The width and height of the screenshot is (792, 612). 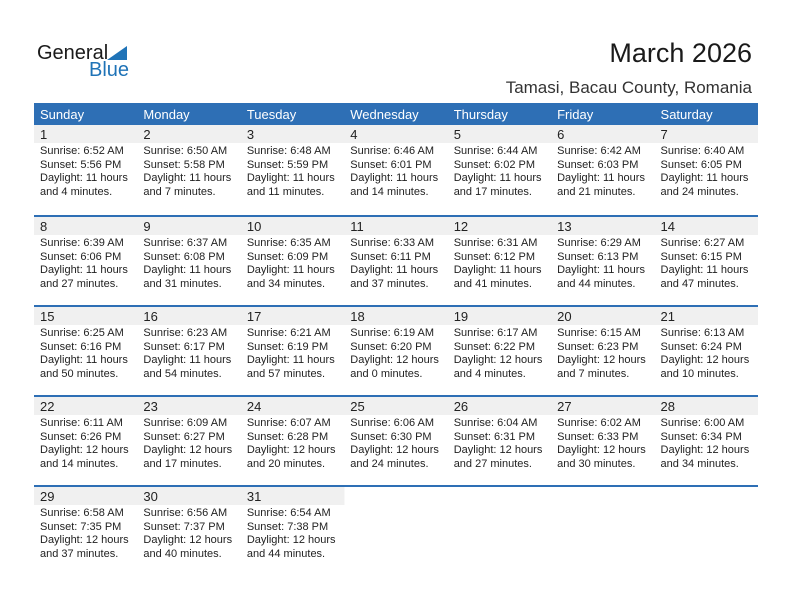 I want to click on sunrise-text: Sunrise: 6:56 AM, so click(x=185, y=513).